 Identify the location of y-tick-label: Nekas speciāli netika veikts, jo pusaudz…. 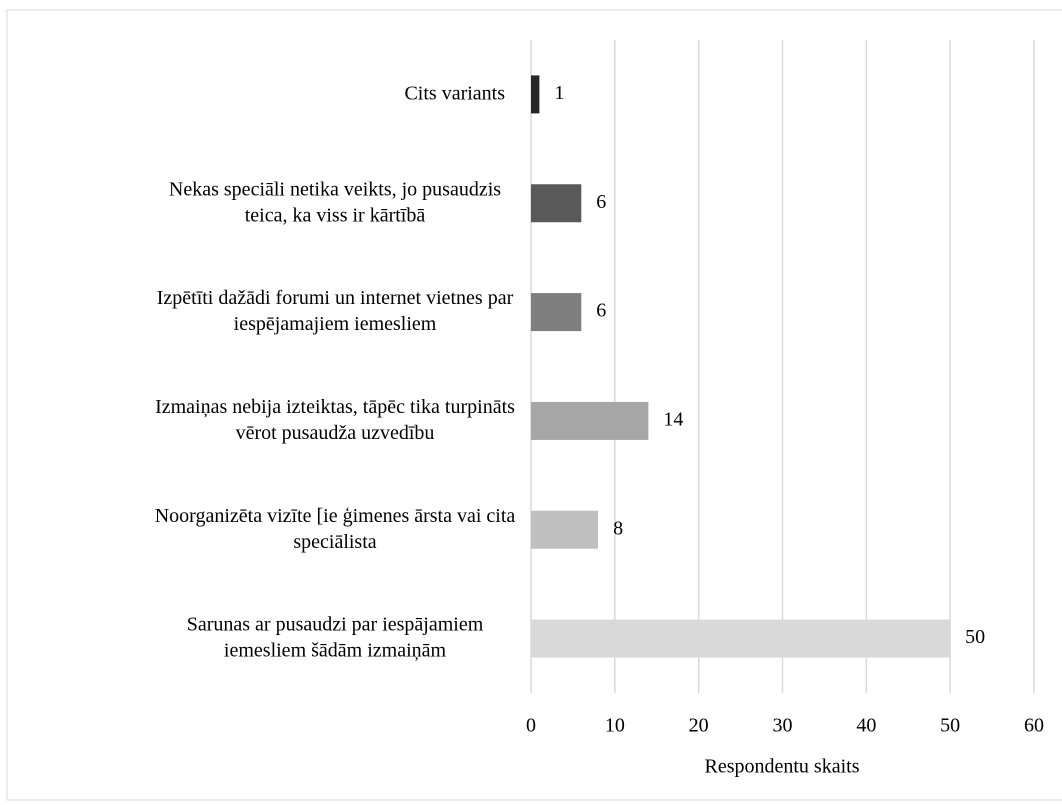
(335, 202).